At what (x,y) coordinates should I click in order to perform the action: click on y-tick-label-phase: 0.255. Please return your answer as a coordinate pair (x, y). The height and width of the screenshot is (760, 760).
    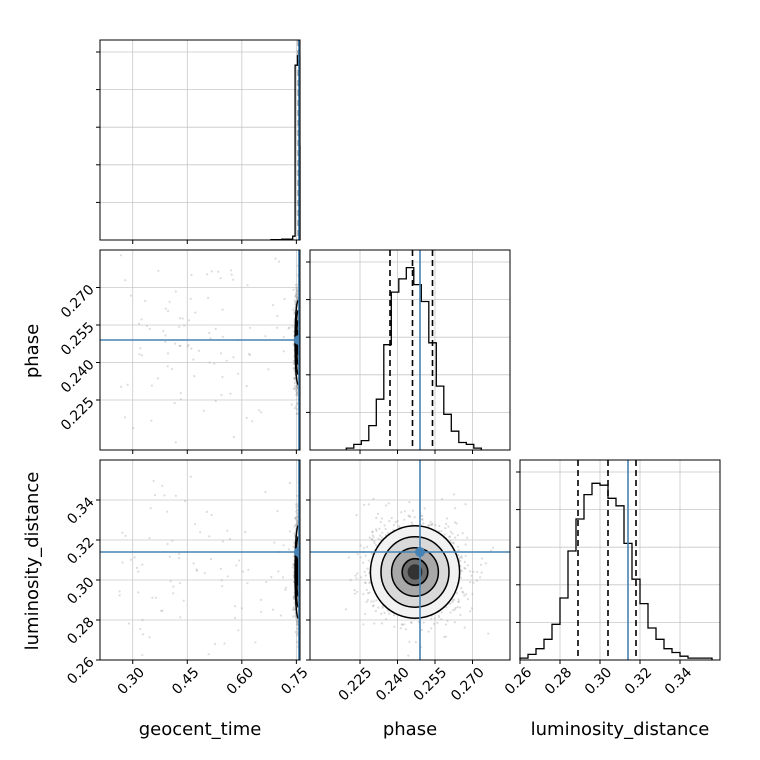
    Looking at the image, I should click on (78, 339).